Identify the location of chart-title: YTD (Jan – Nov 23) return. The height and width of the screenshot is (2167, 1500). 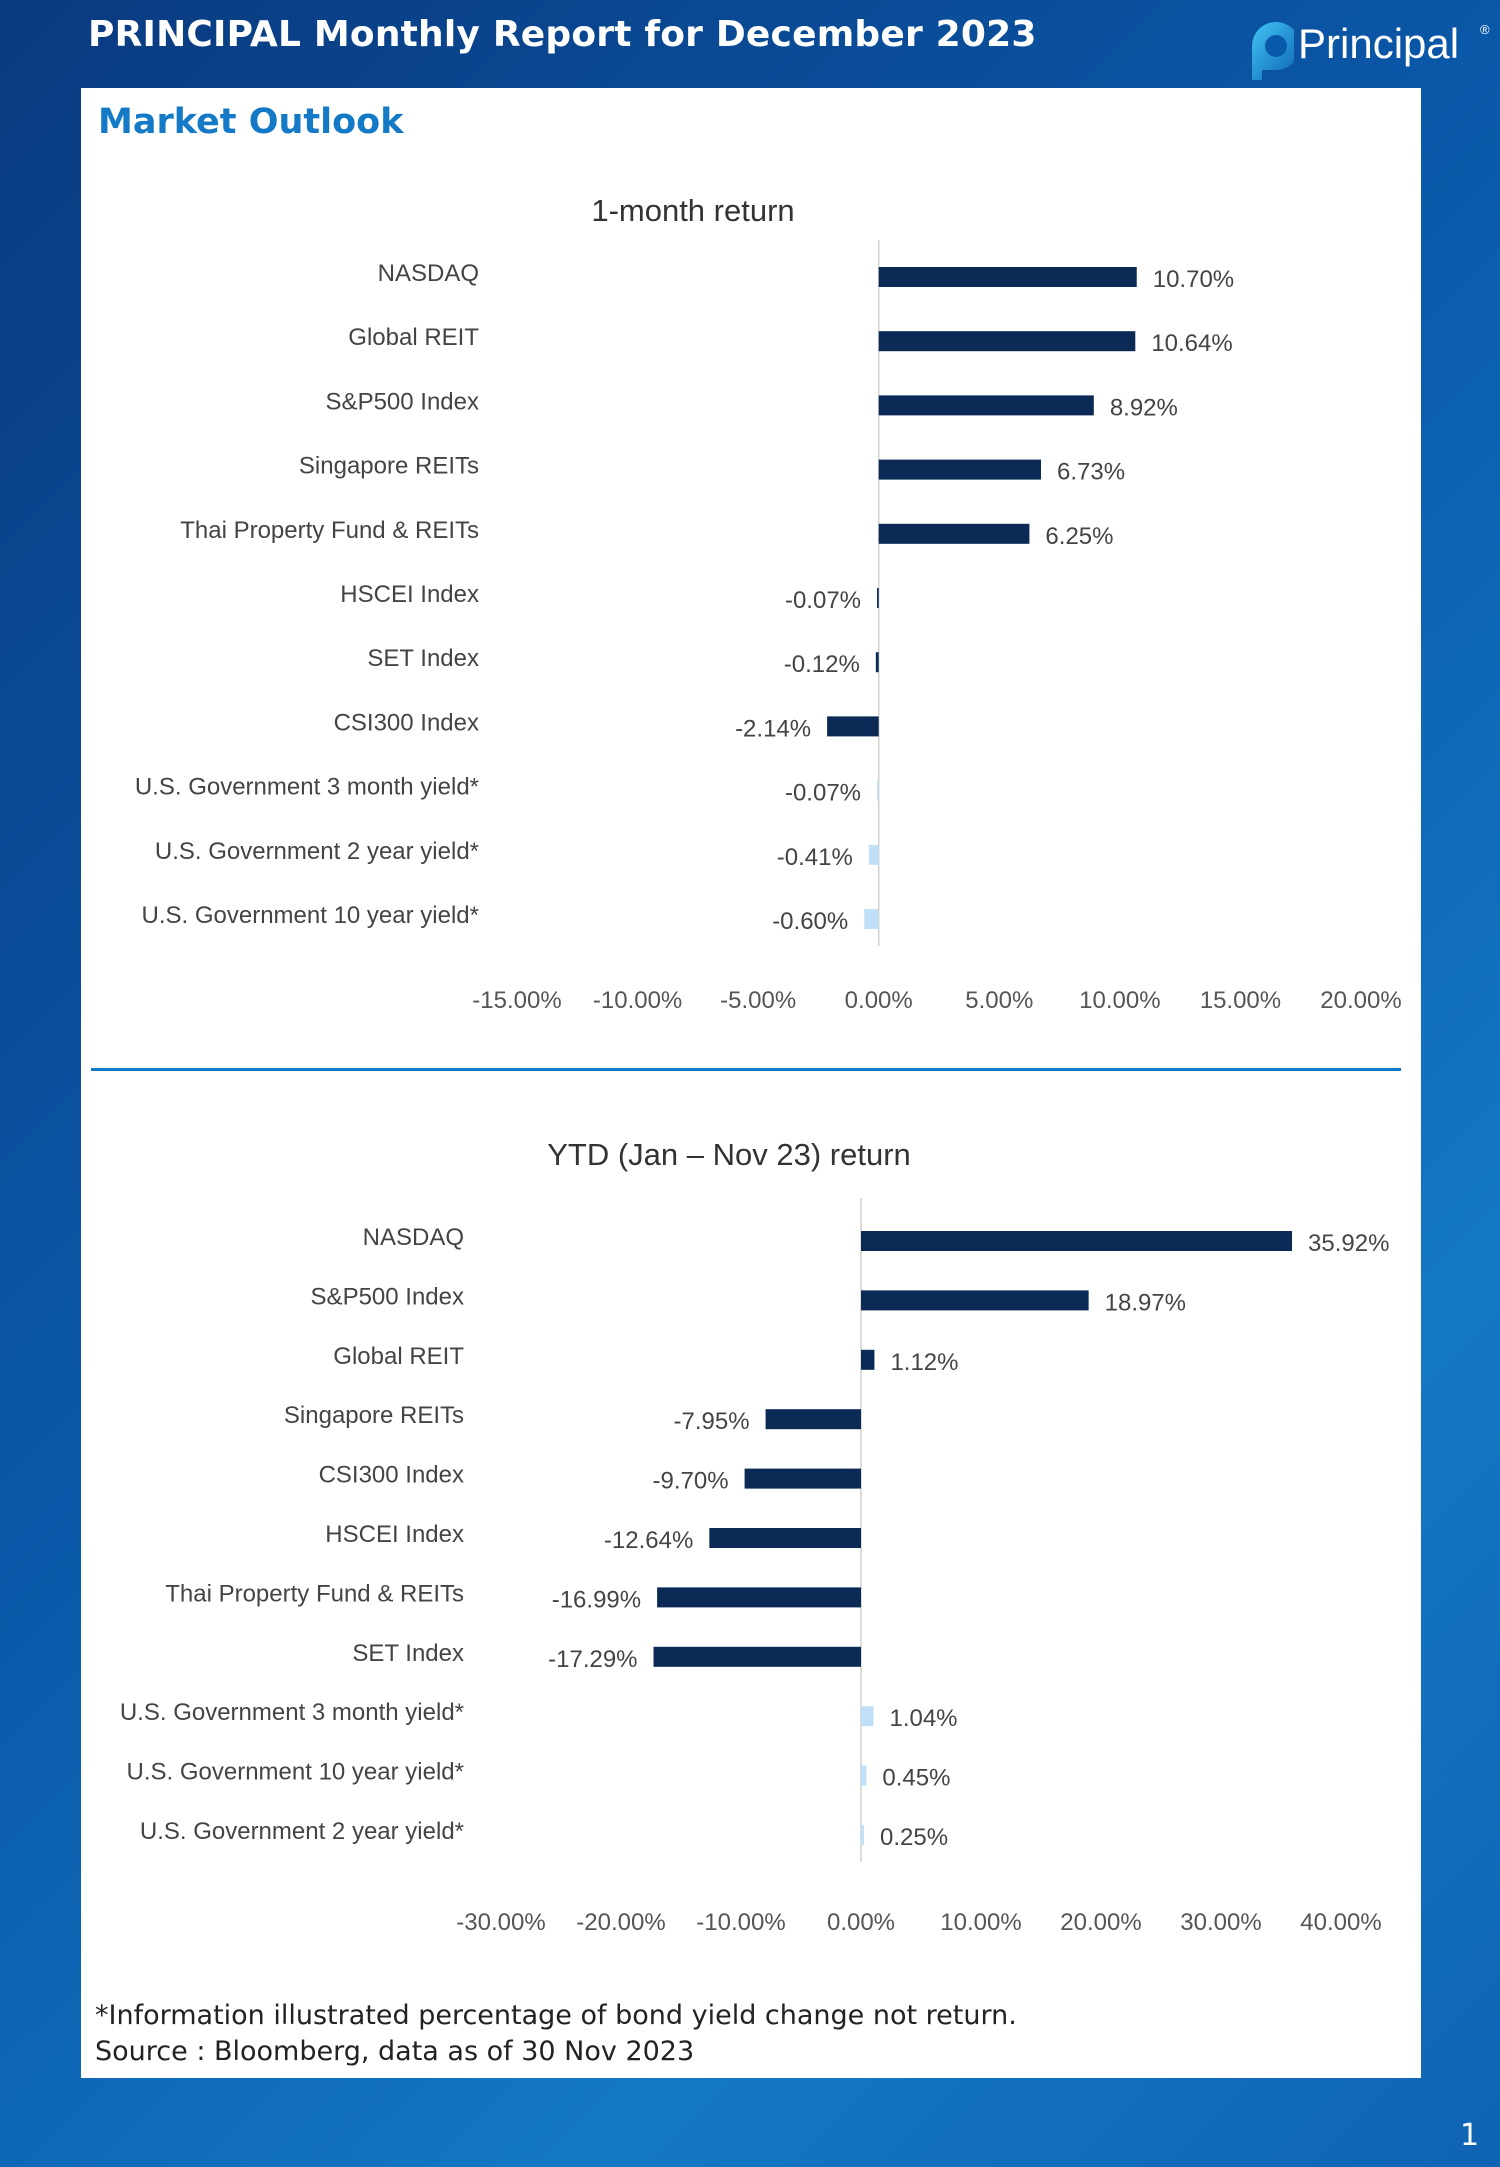
(729, 1154).